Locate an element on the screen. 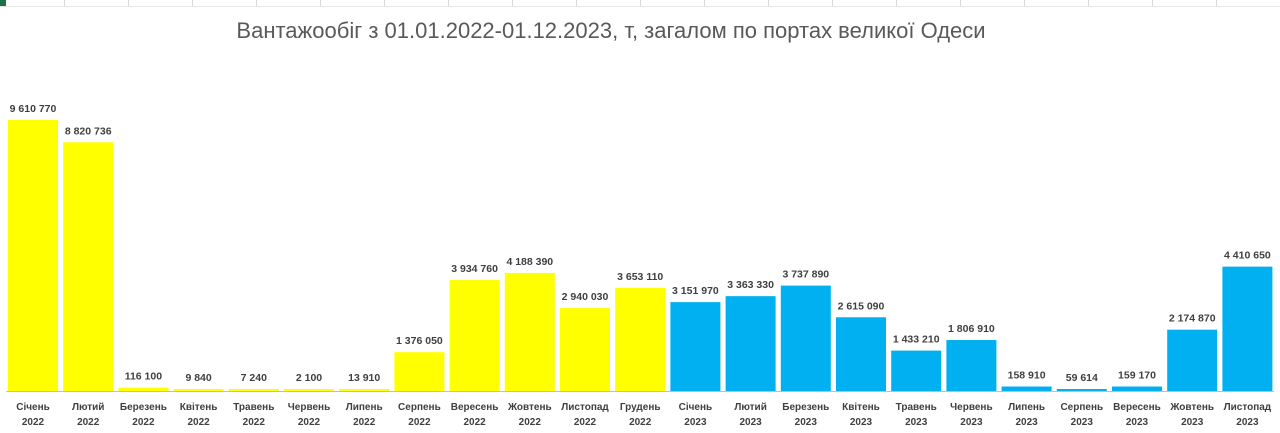 The image size is (1280, 433). data-label: 3 934 760 is located at coordinates (474, 269).